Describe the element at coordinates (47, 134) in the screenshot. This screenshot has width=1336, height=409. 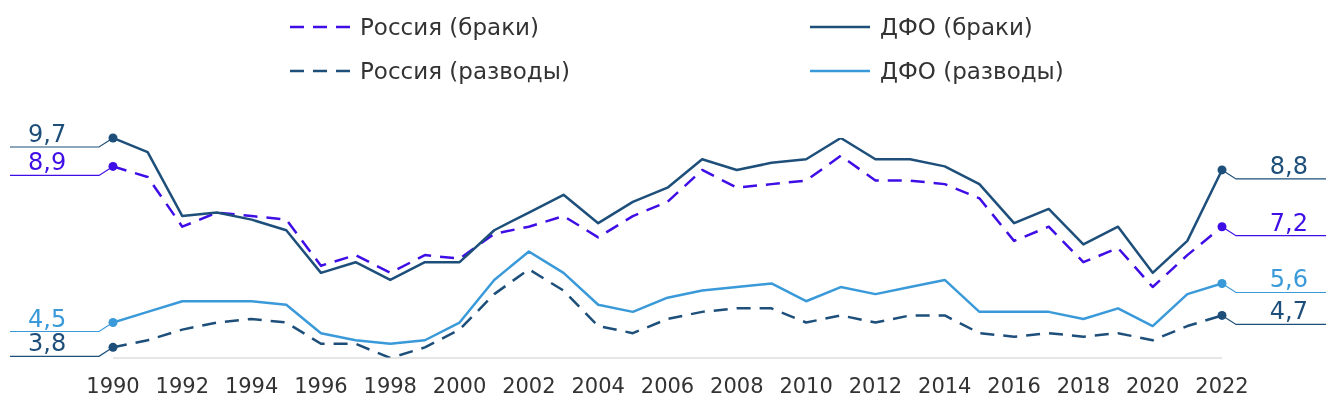
I see `data-label: 9,7` at that location.